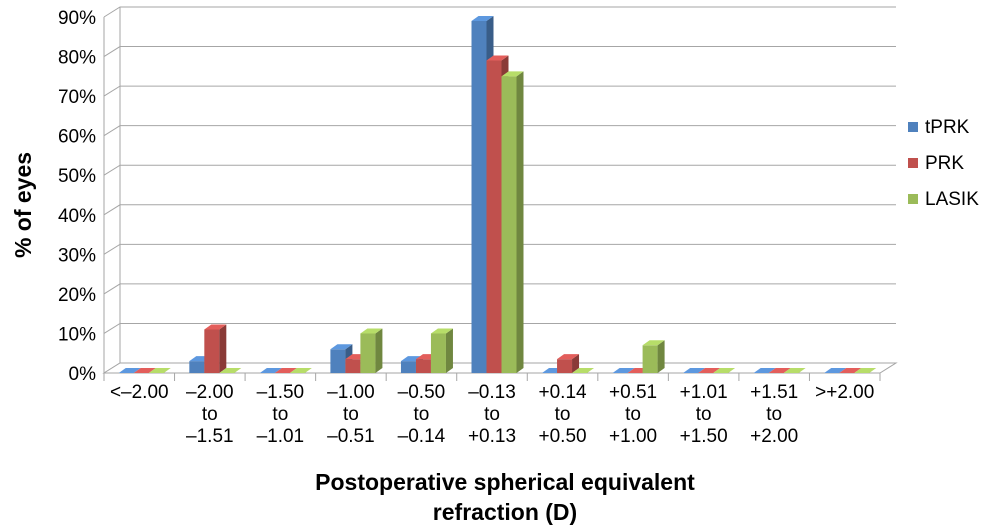 The height and width of the screenshot is (529, 985). What do you see at coordinates (505, 512) in the screenshot?
I see `x-axis-title-line-2: refraction (D)` at bounding box center [505, 512].